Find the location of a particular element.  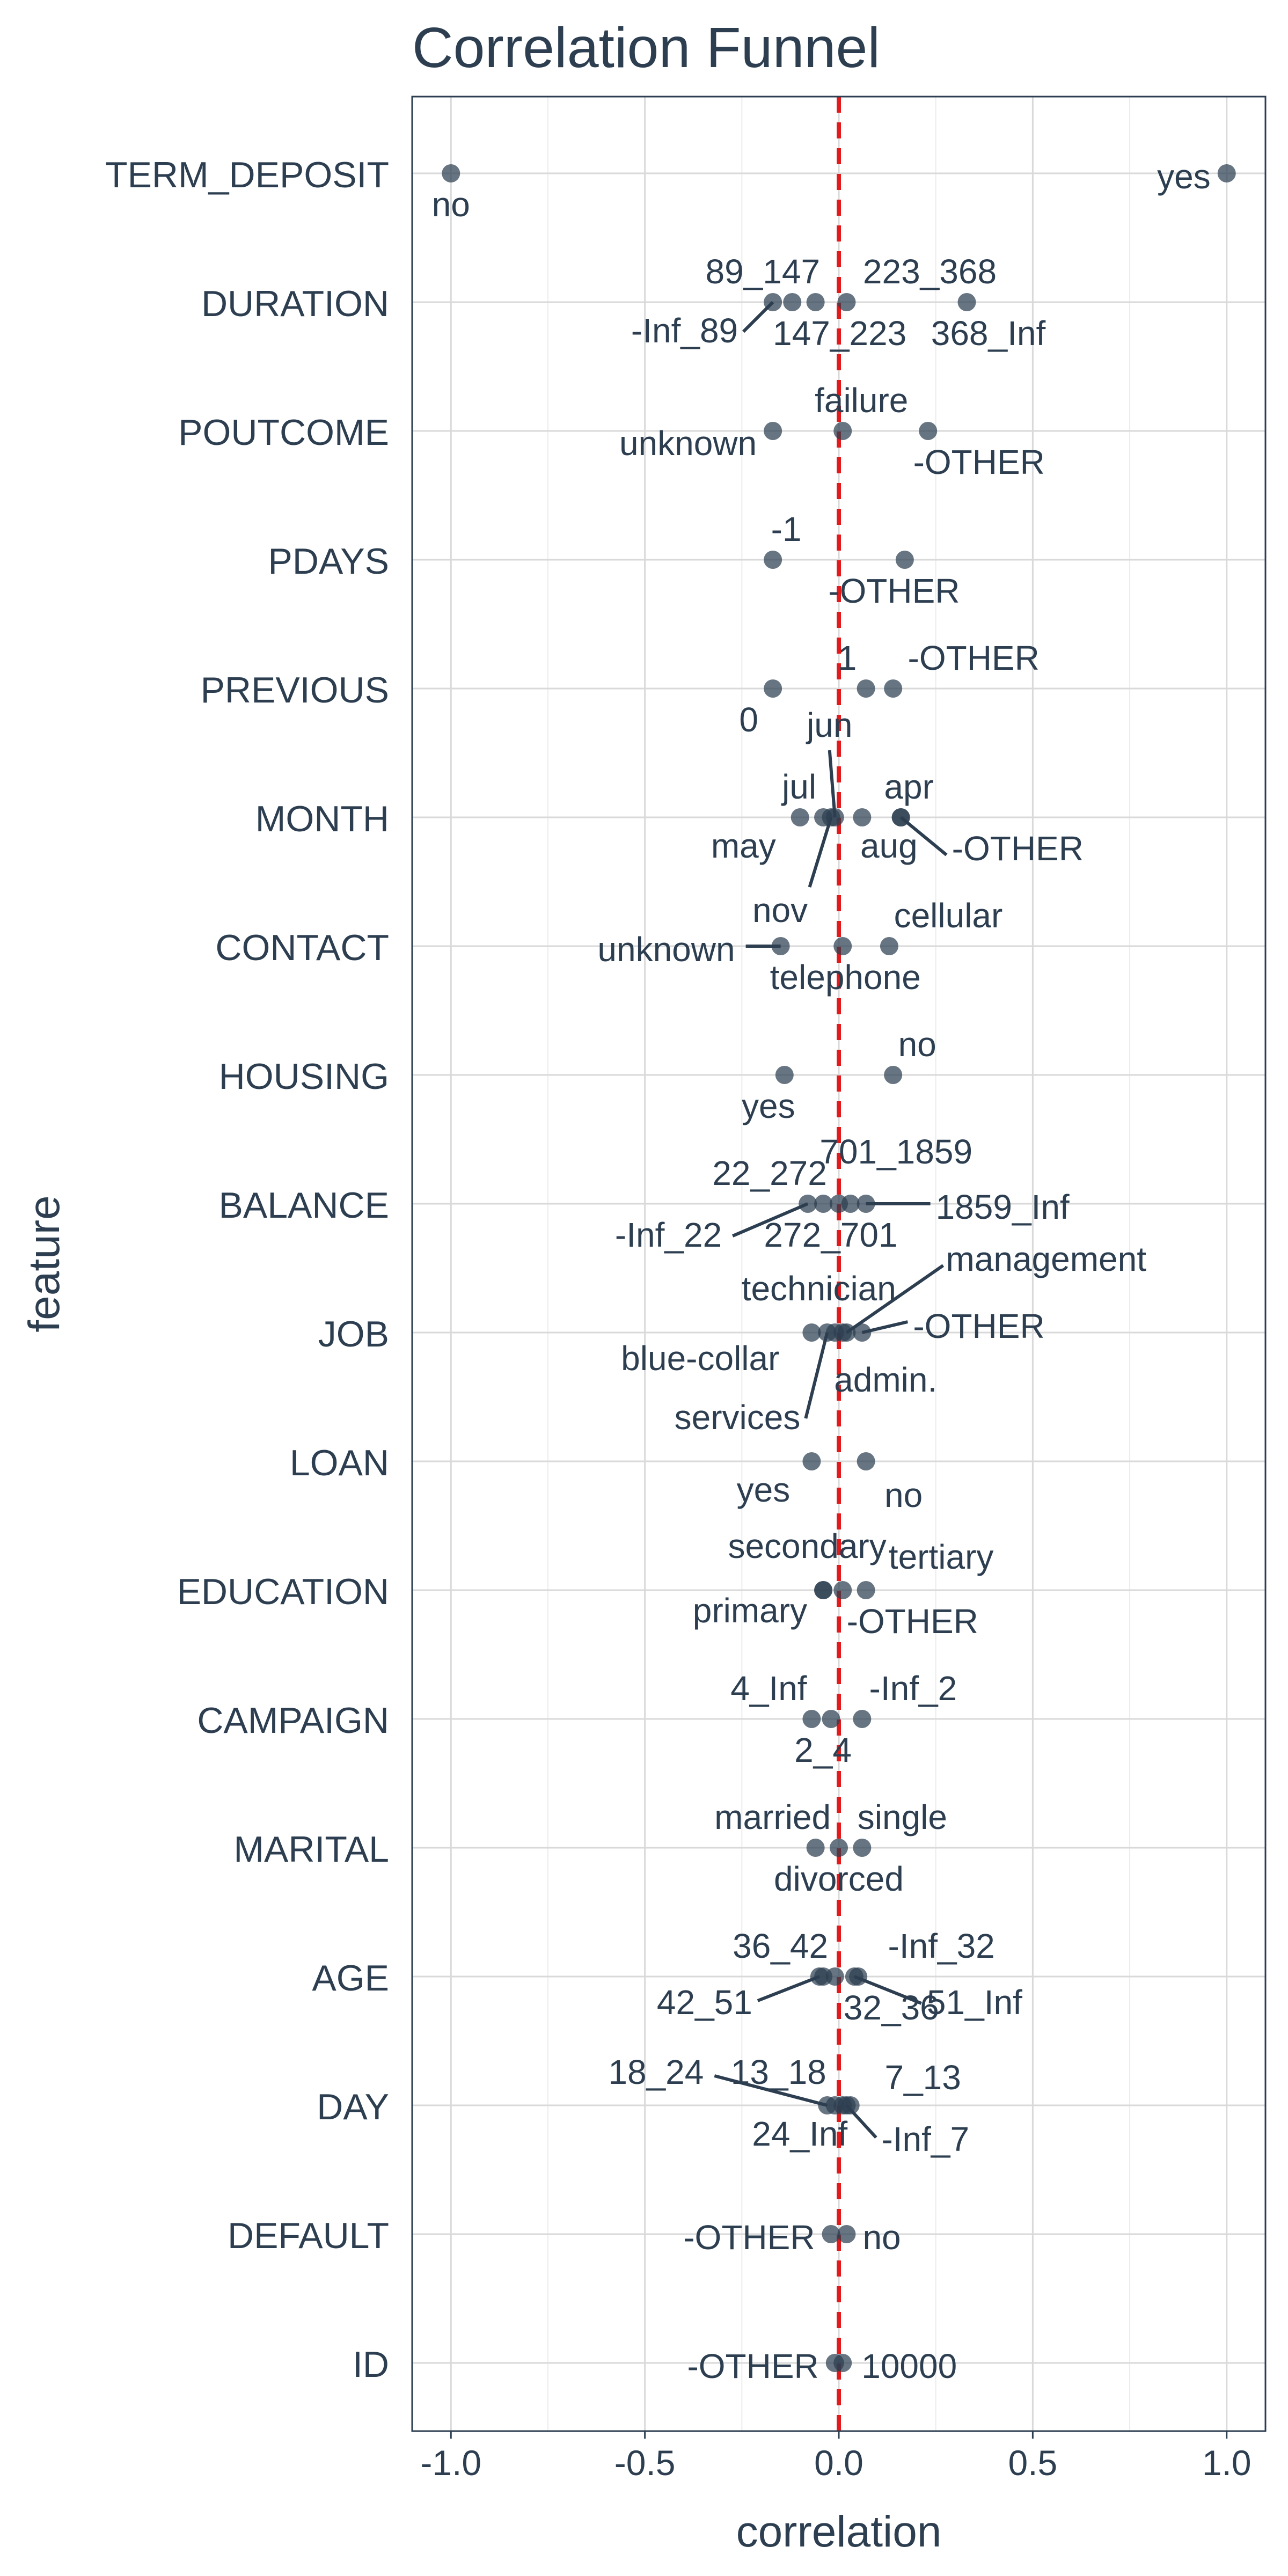

point-label: management is located at coordinates (1046, 1259).